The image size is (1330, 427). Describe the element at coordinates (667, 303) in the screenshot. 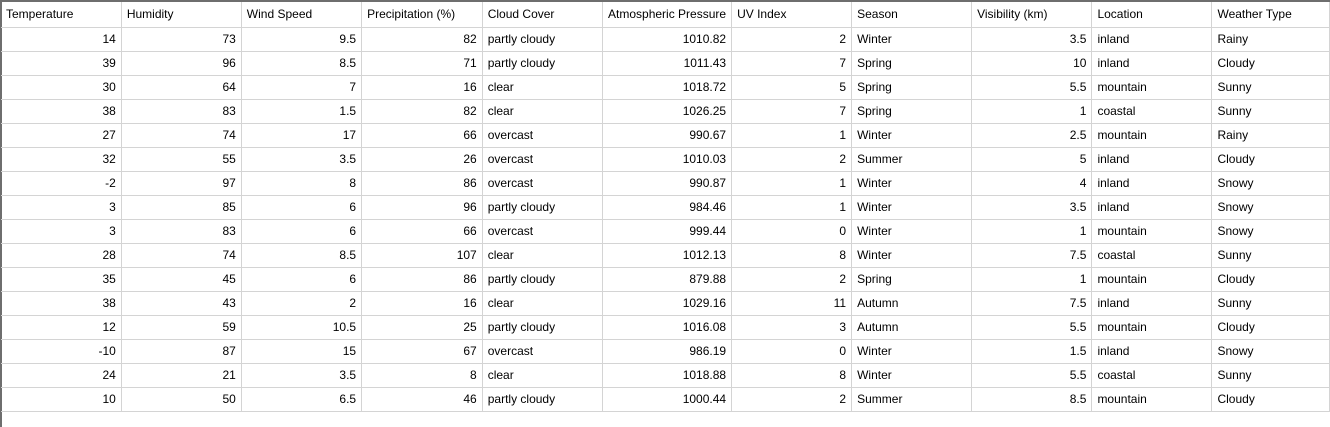

I see `cell-atmospheric-pressure: 1029.16` at that location.